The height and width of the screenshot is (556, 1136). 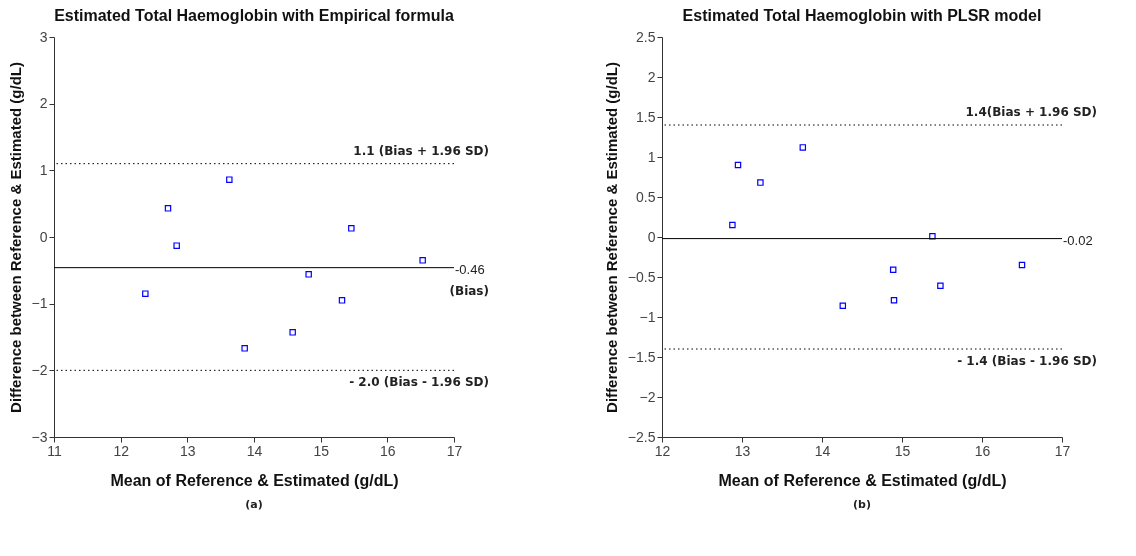 What do you see at coordinates (254, 504) in the screenshot?
I see `text: (a)` at bounding box center [254, 504].